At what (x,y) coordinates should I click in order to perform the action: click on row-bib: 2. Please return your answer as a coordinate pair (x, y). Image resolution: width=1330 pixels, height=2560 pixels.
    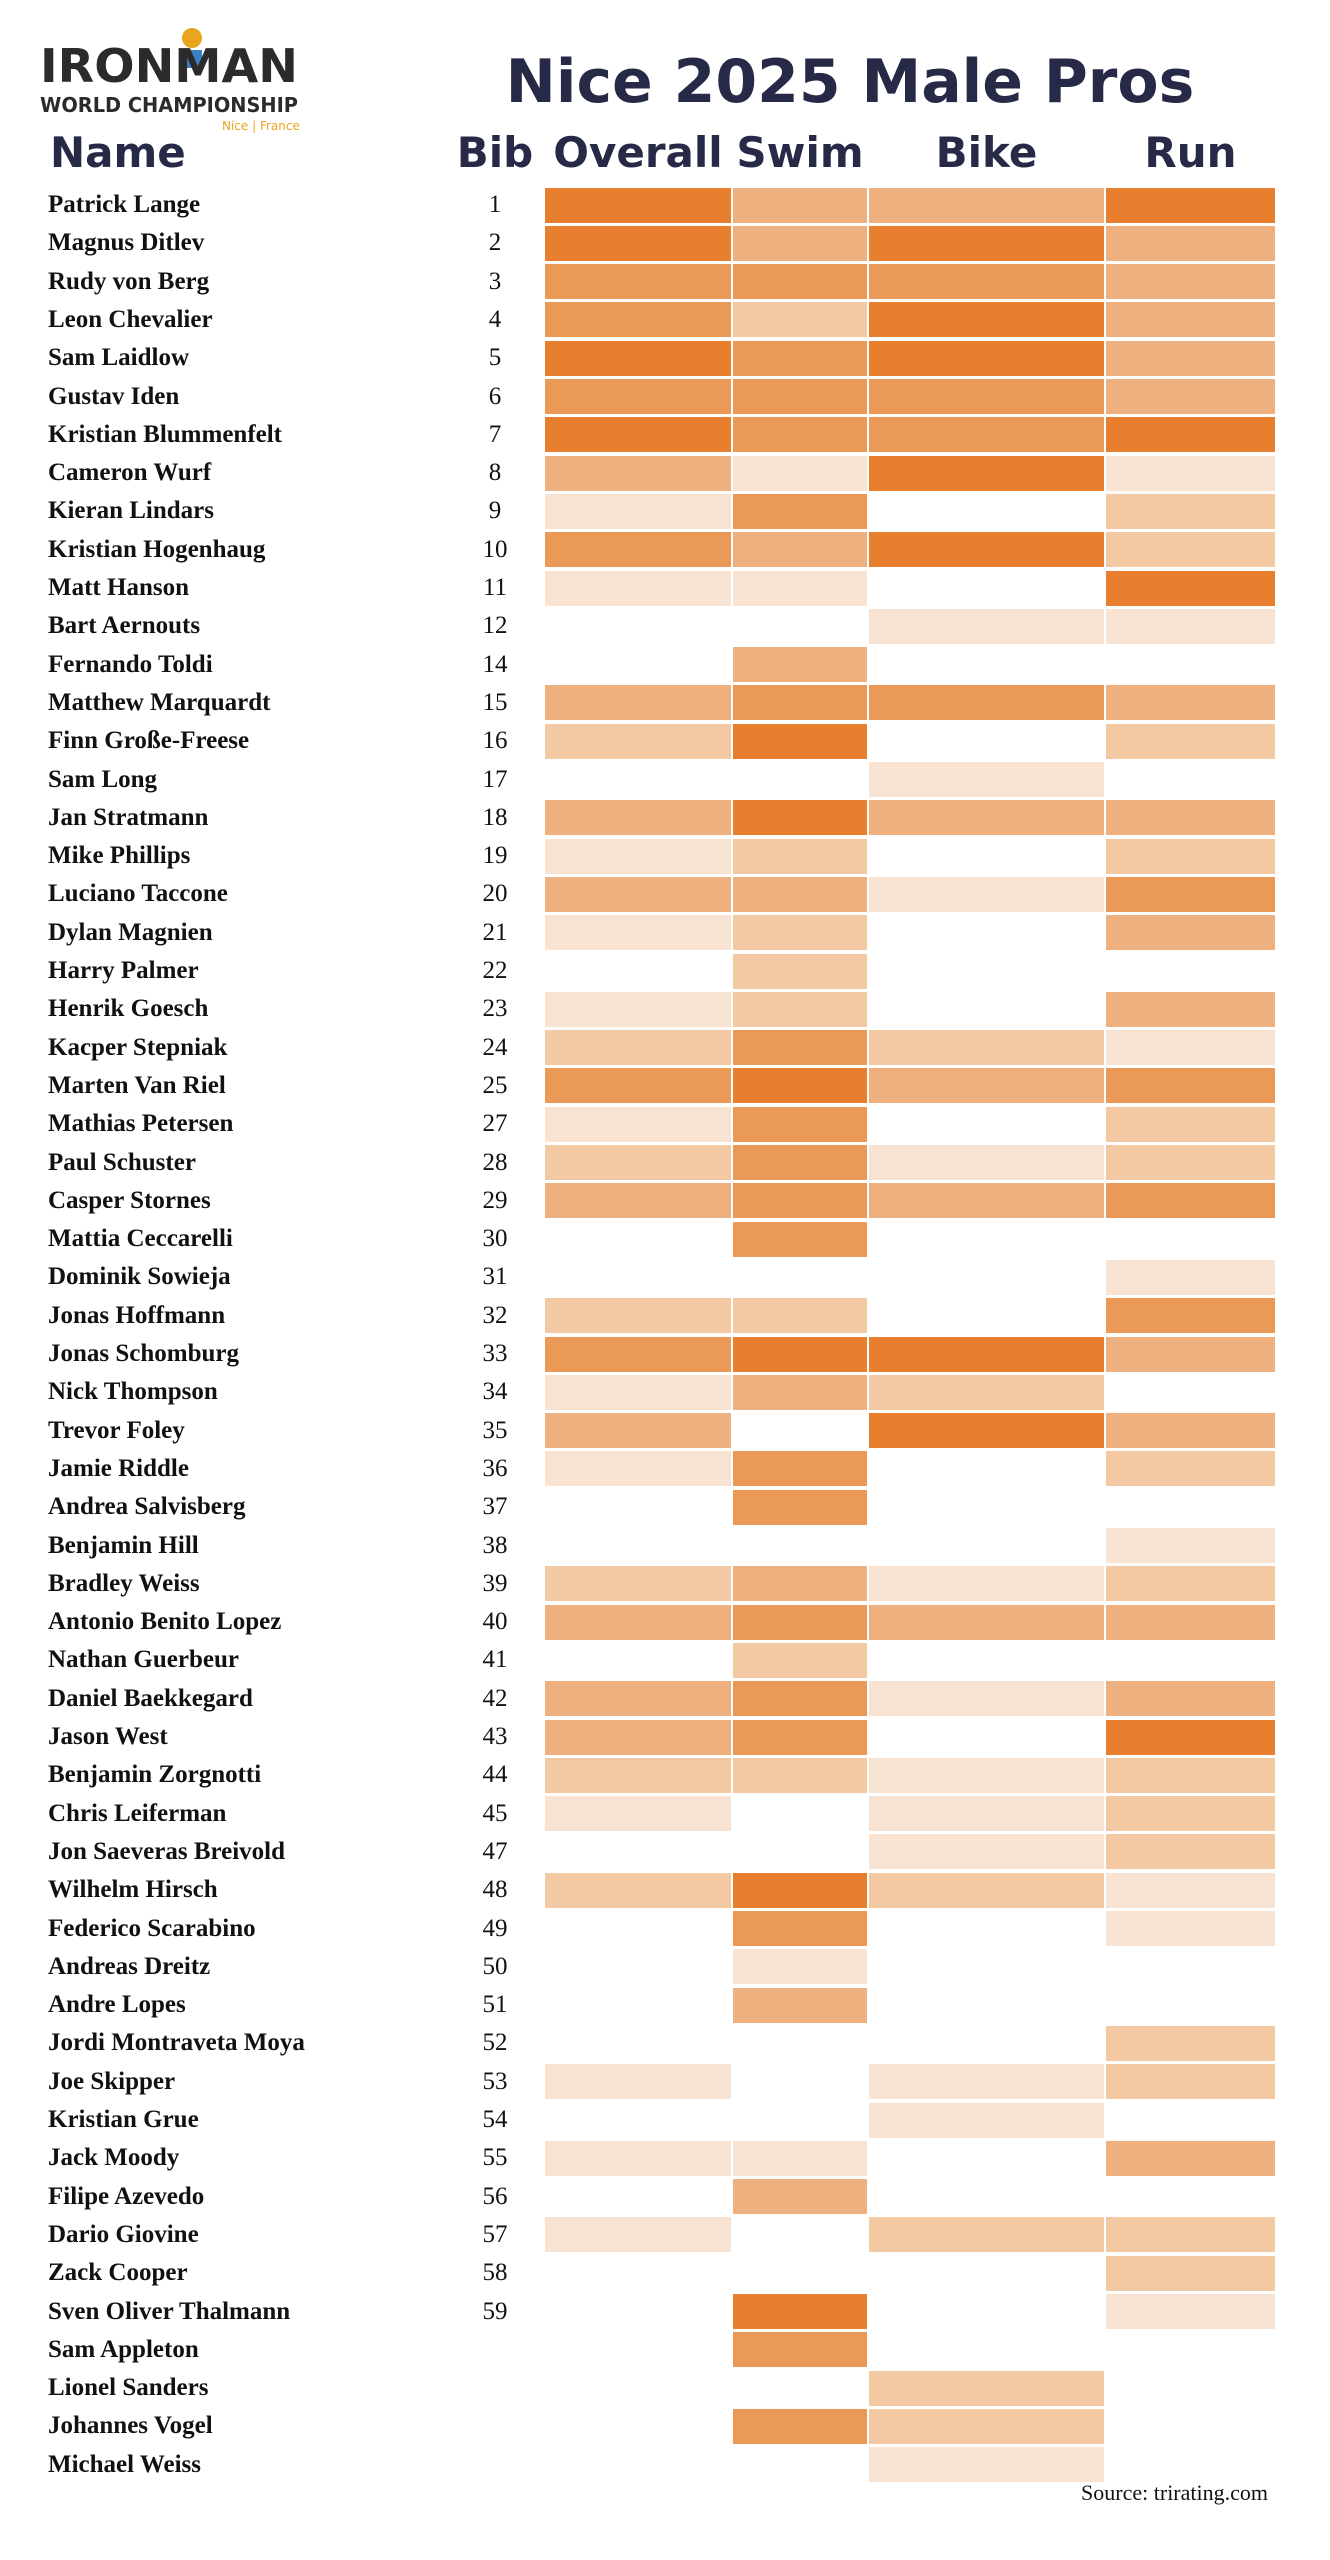
    Looking at the image, I should click on (495, 243).